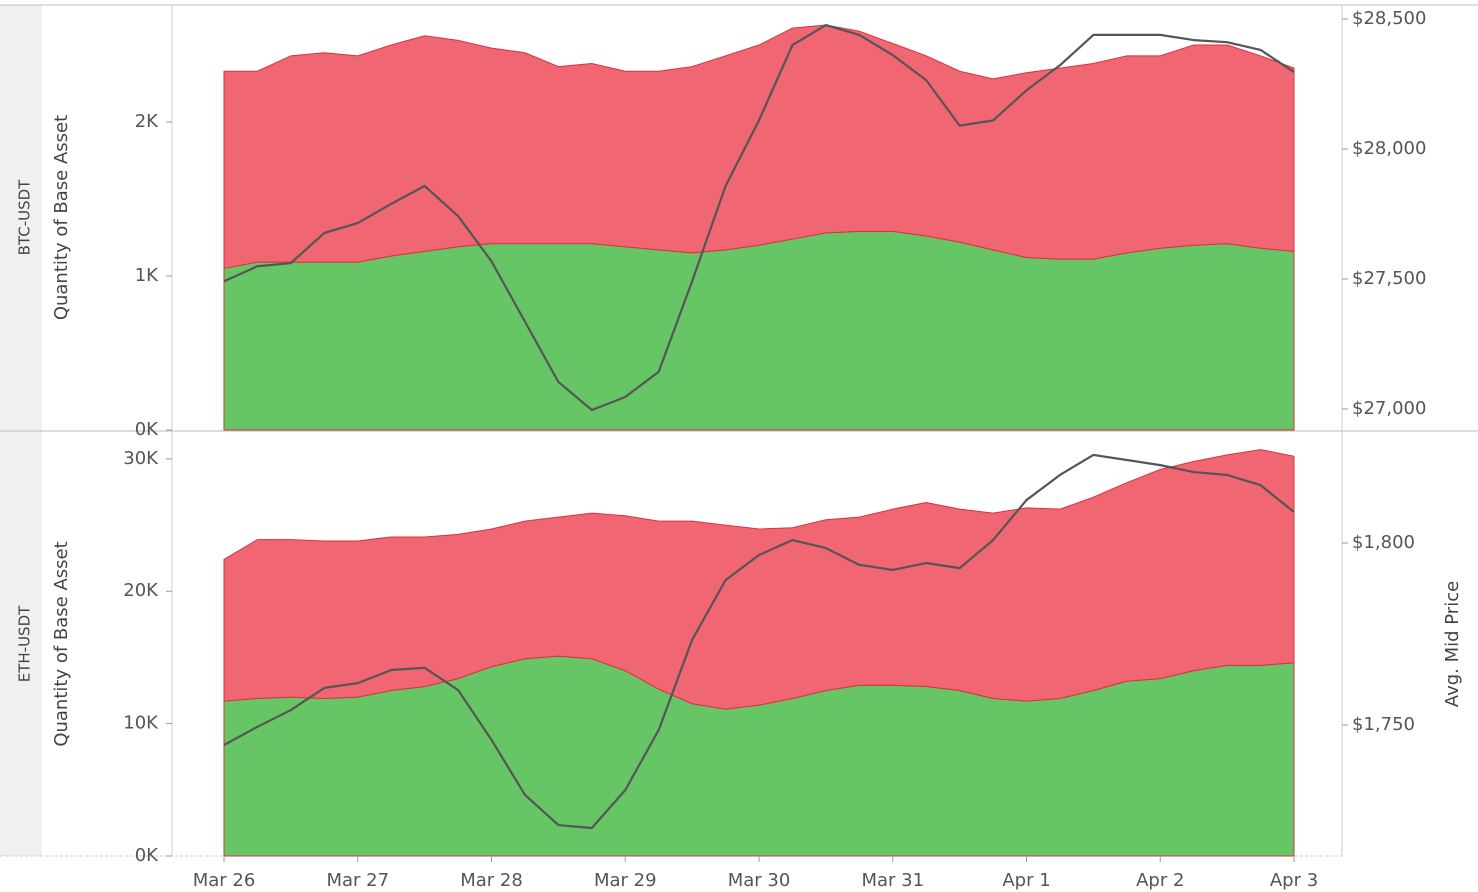 The width and height of the screenshot is (1478, 892). Describe the element at coordinates (1026, 880) in the screenshot. I see `x-tick-label: Apr 1` at that location.